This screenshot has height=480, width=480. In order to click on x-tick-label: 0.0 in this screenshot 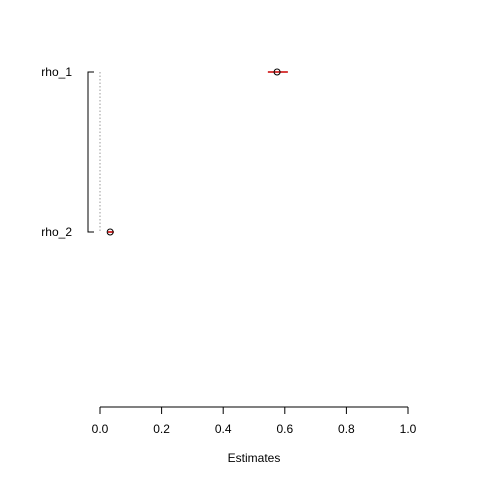, I will do `click(100, 429)`.